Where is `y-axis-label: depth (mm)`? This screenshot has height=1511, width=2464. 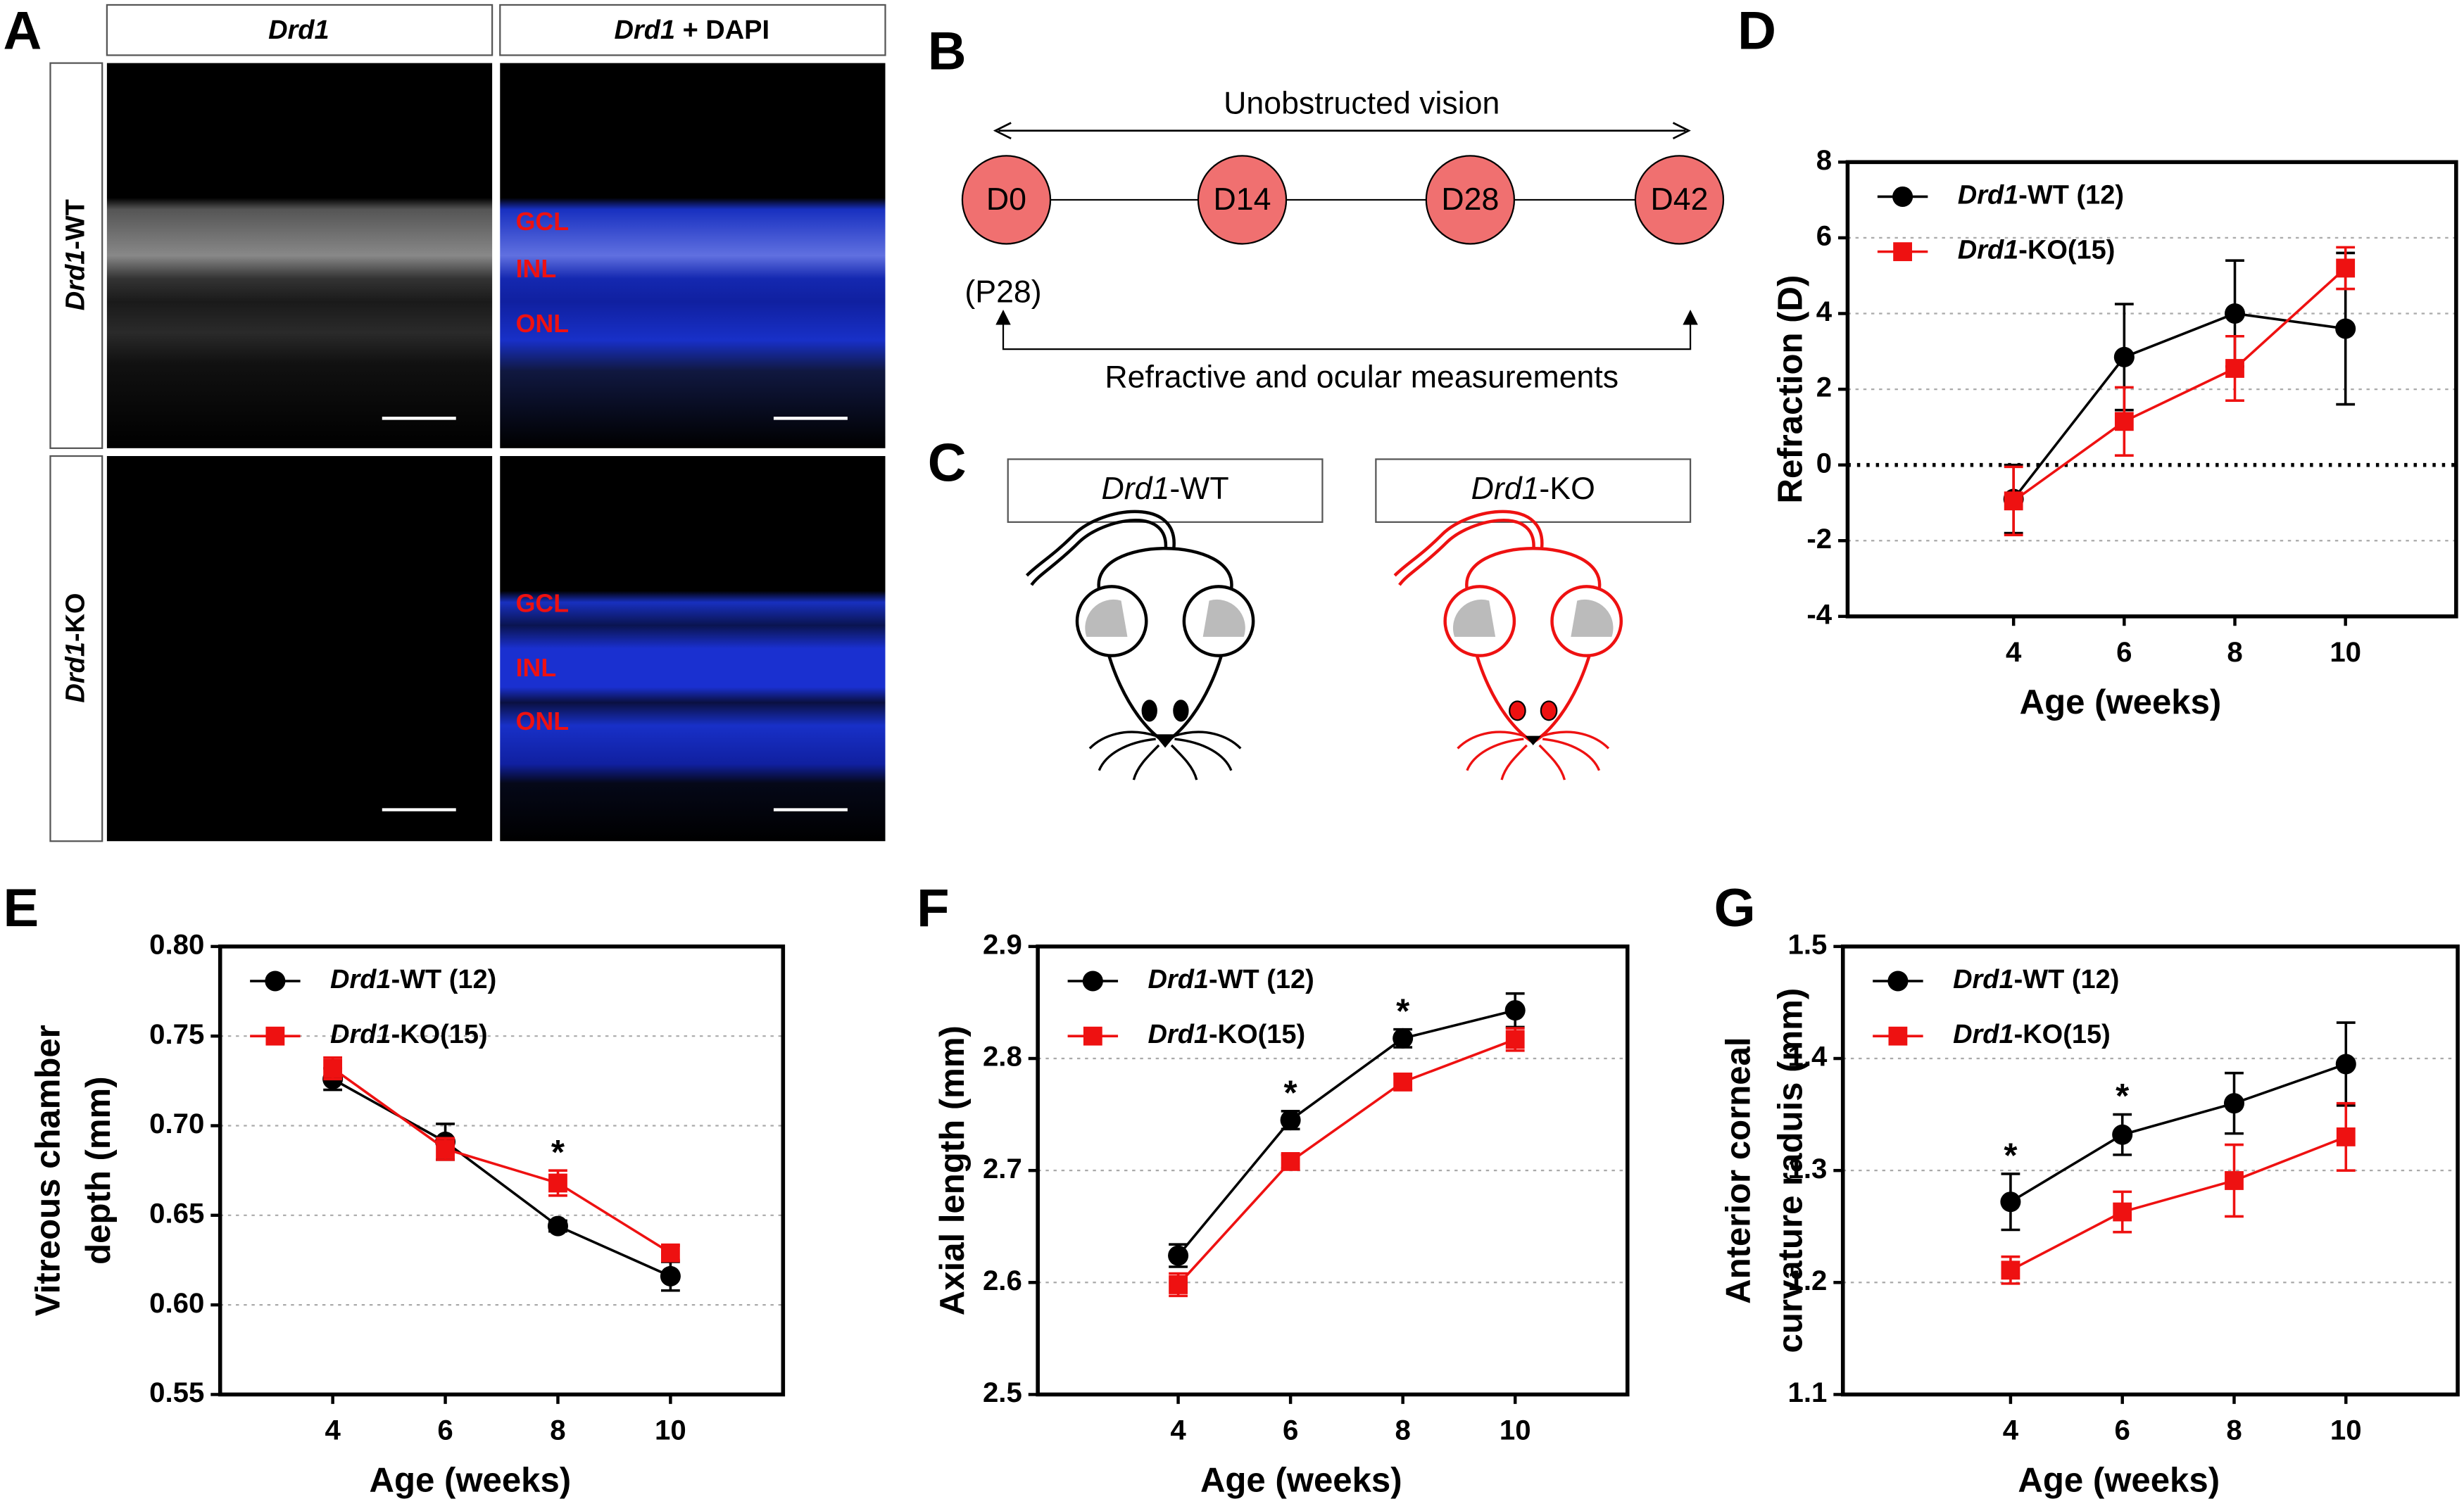 y-axis-label: depth (mm) is located at coordinates (99, 1170).